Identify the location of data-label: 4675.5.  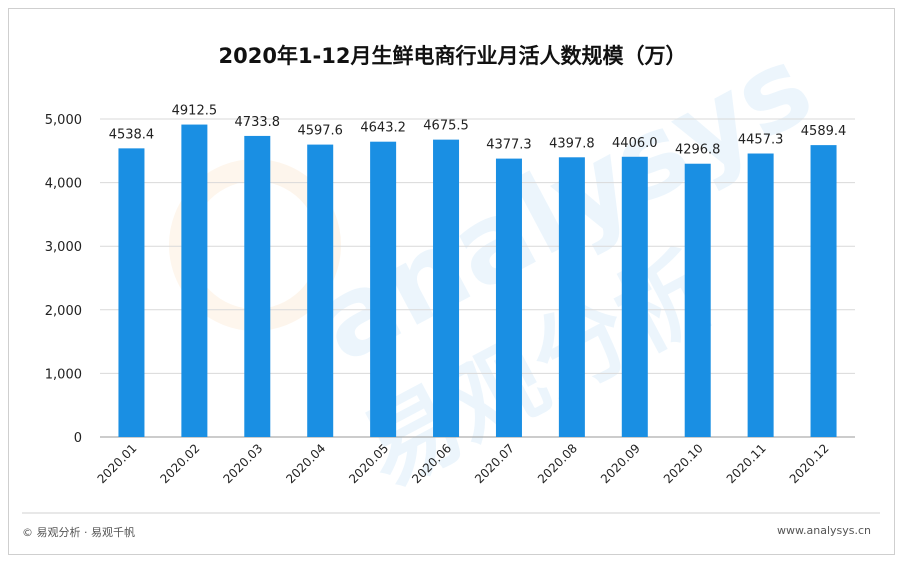
(446, 126).